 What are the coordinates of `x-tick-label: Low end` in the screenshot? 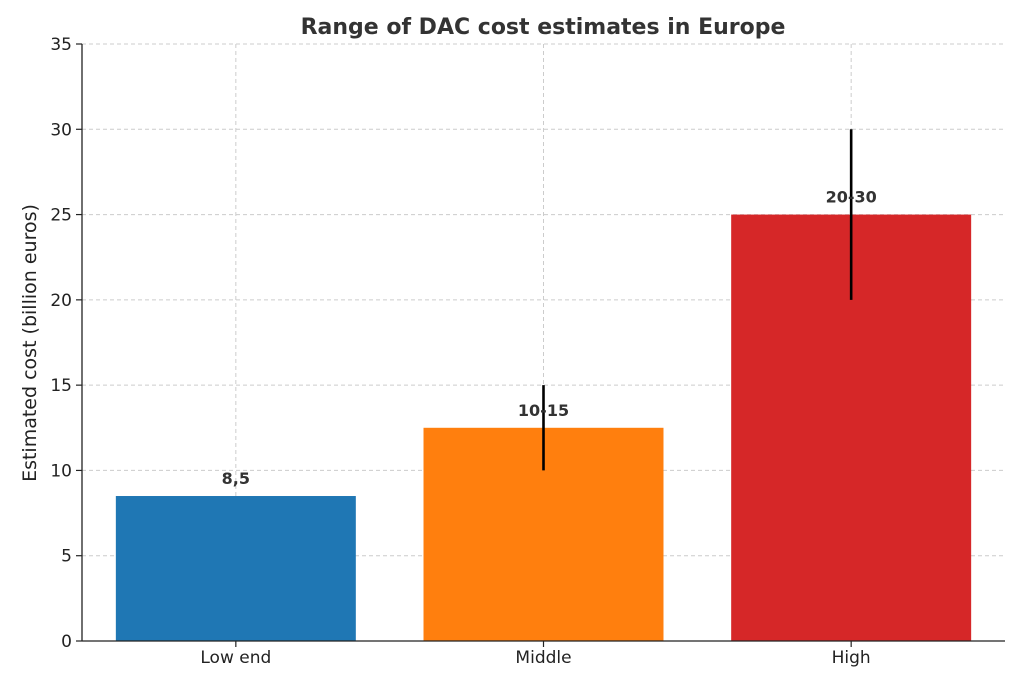 It's located at (235, 658).